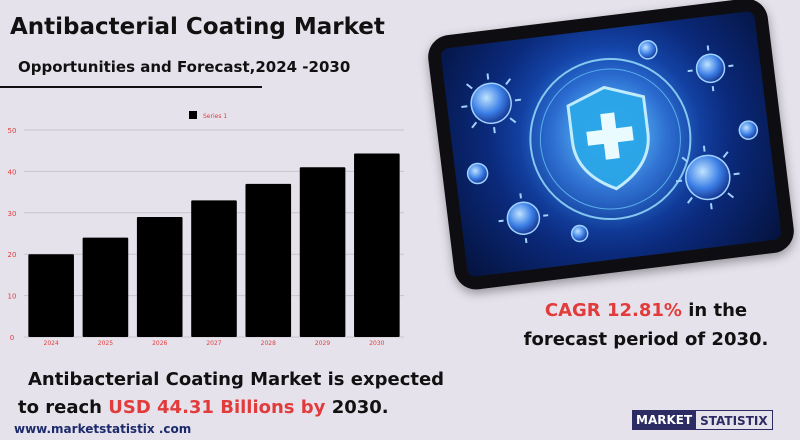 This screenshot has width=800, height=440. What do you see at coordinates (718, 310) in the screenshot?
I see `cagr-suffix: in the` at bounding box center [718, 310].